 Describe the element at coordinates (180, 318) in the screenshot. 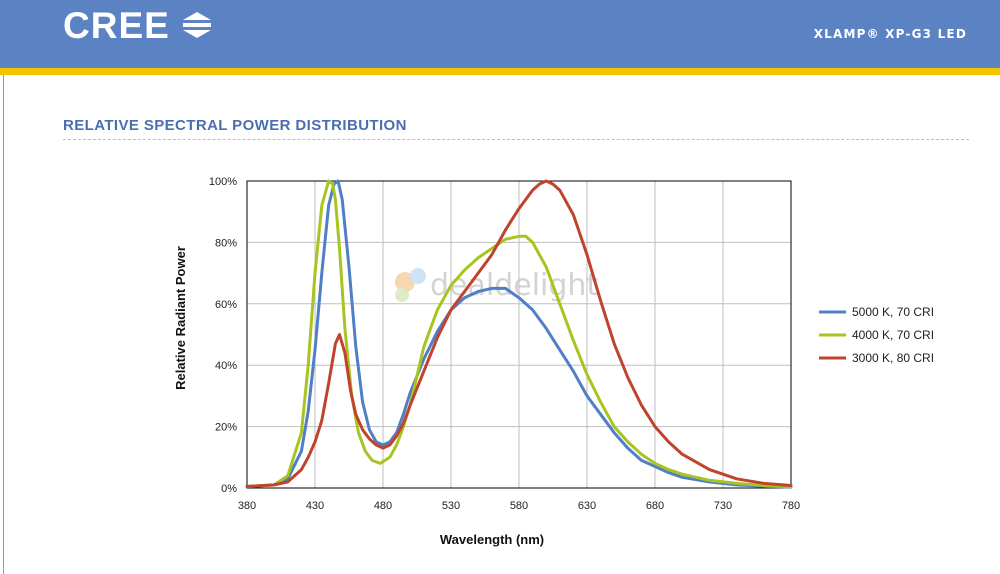

I see `y-axis-title: Relative Radiant Power` at that location.